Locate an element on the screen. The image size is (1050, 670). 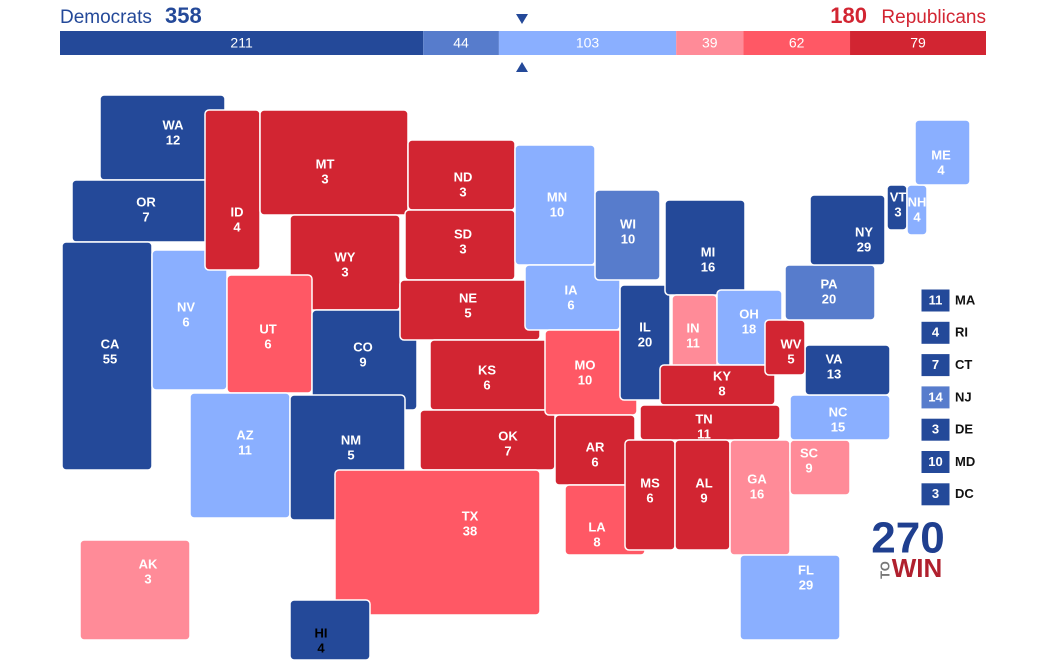
state-abbr: MN is located at coordinates (557, 196).